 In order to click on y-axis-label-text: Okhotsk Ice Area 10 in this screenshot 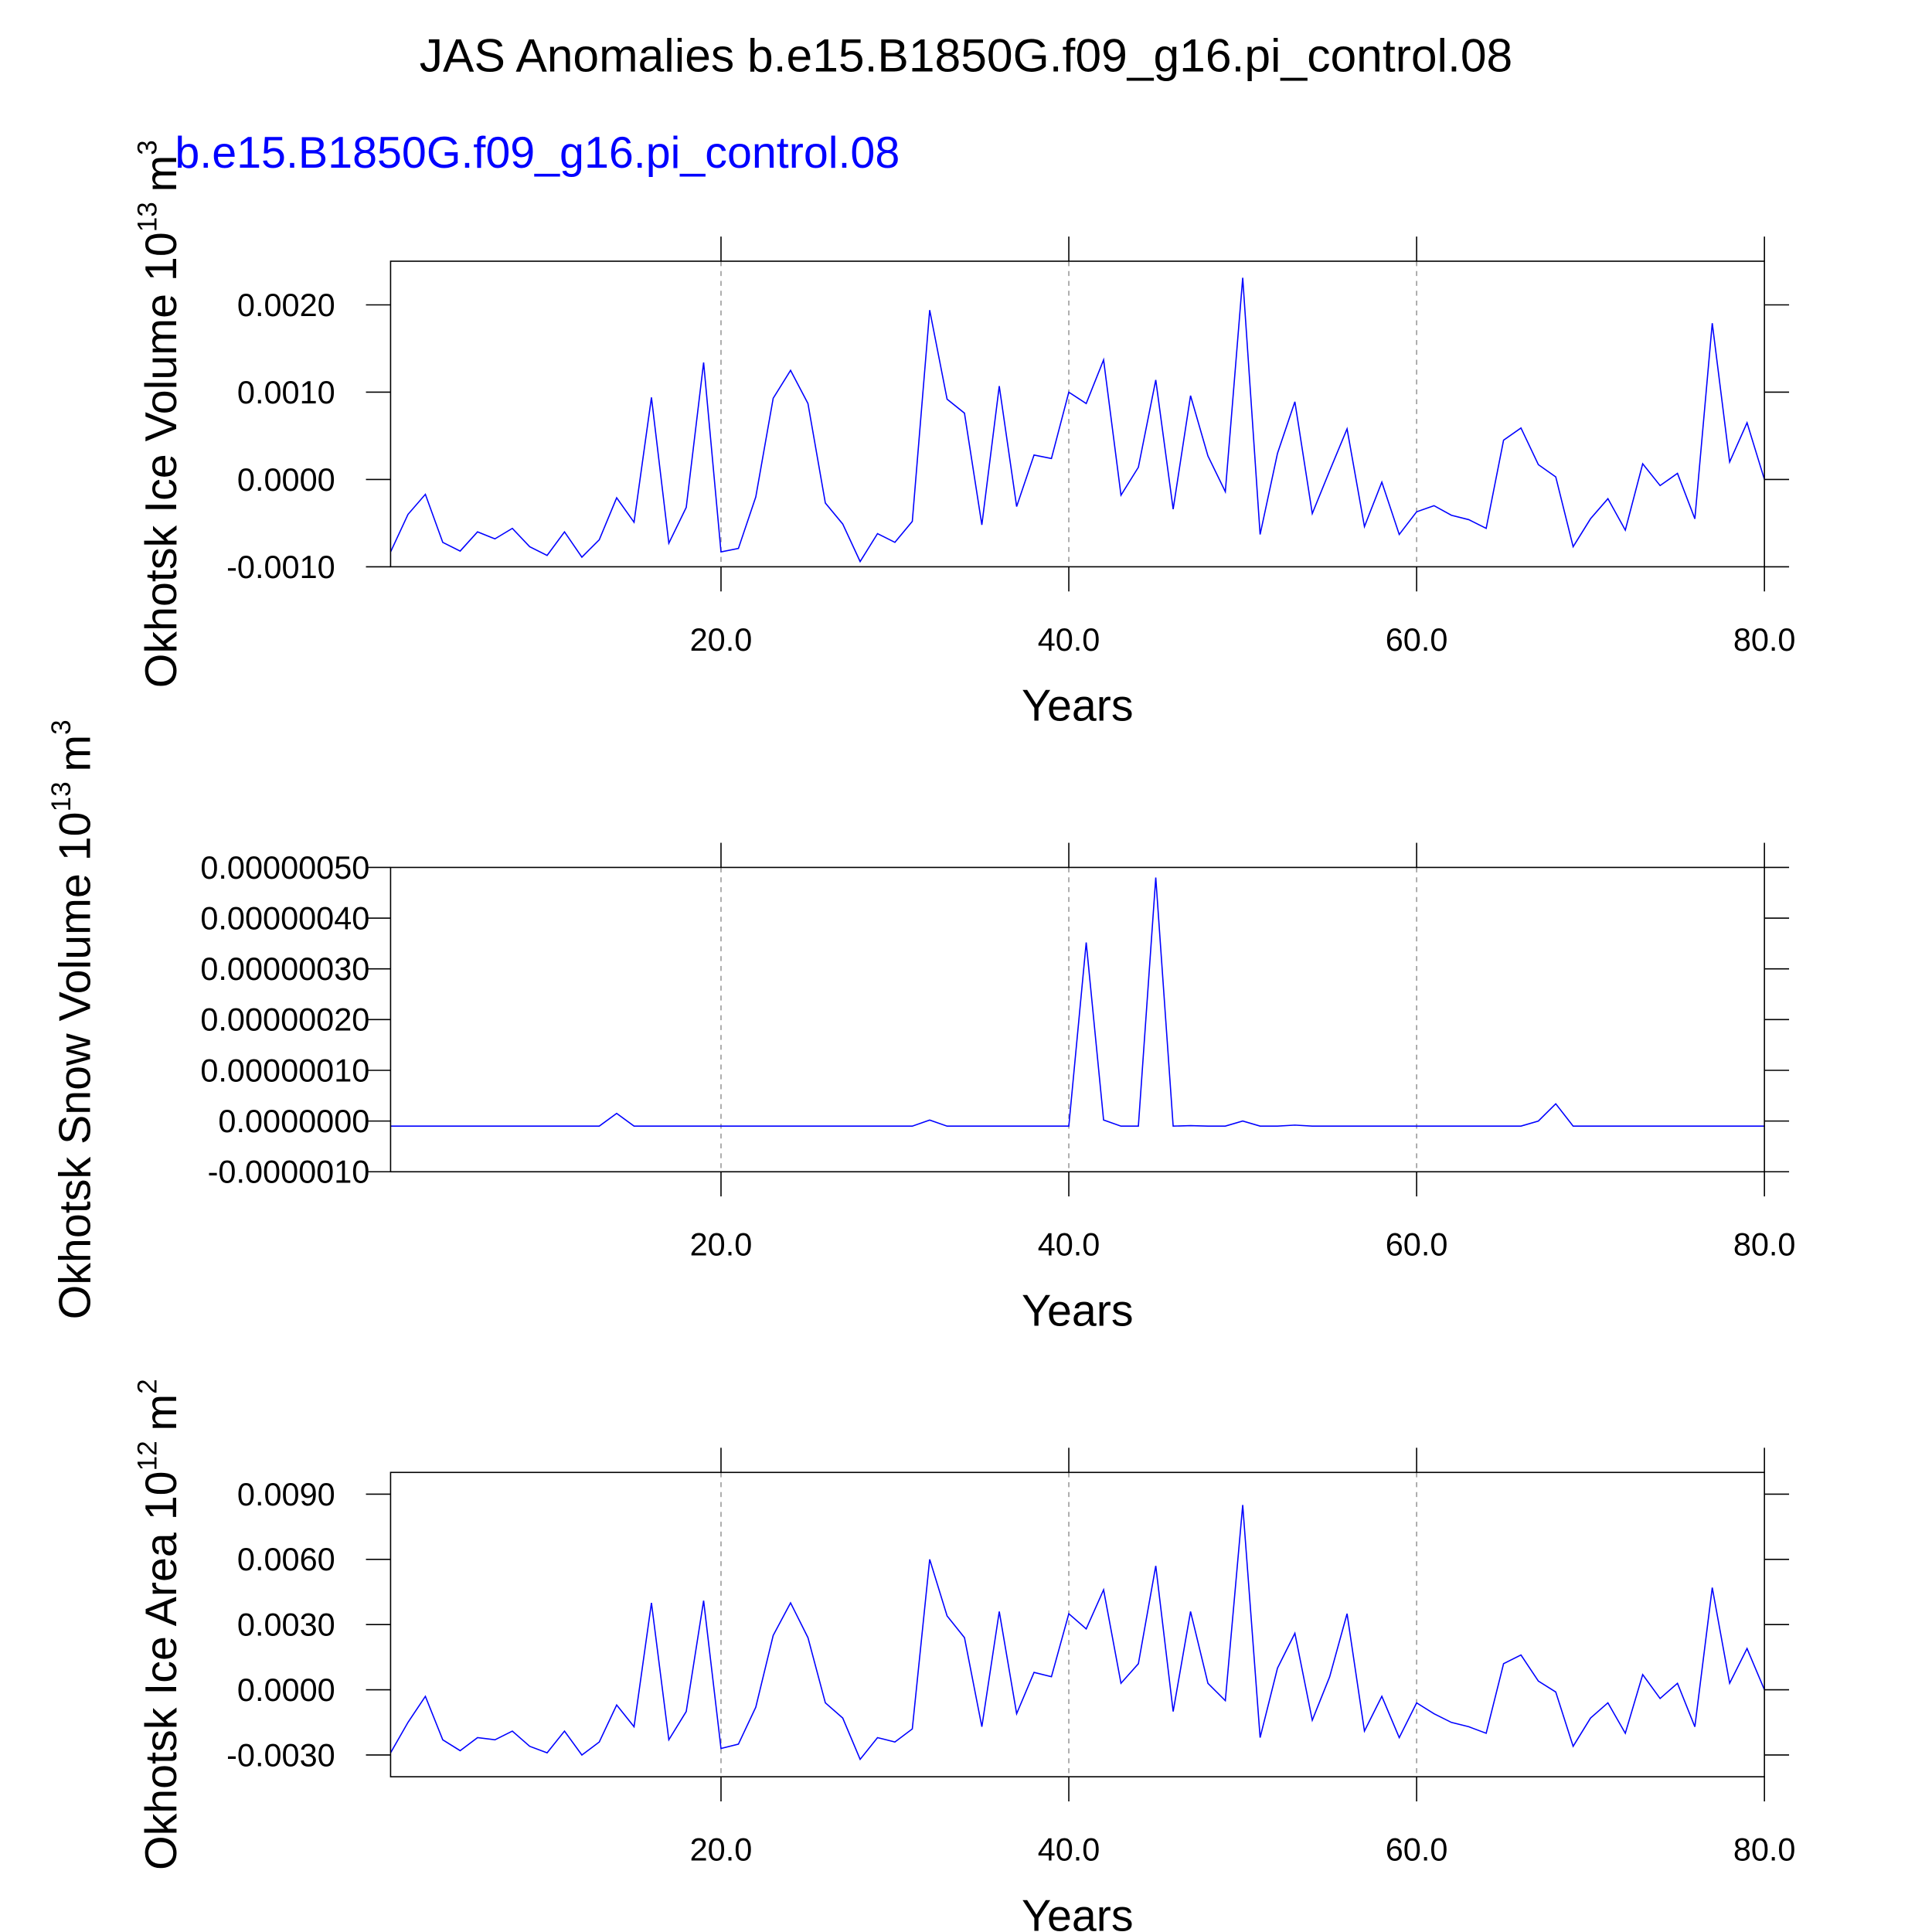, I will do `click(161, 1671)`.